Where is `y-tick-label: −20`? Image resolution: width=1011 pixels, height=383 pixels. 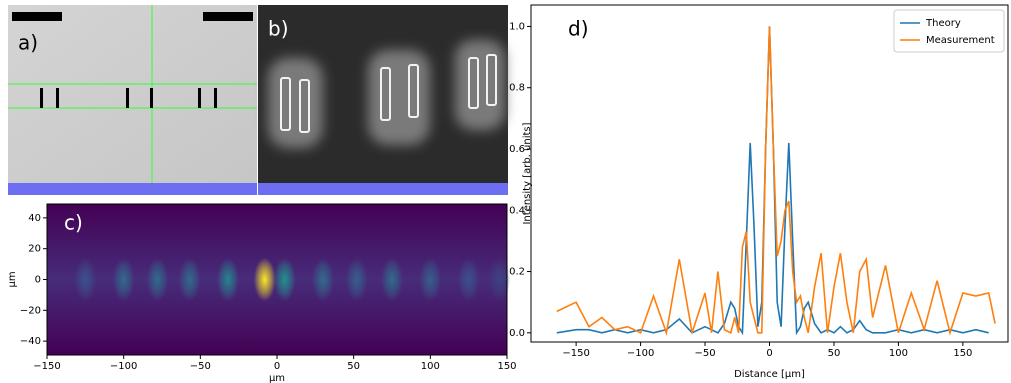
y-tick-label: −20 is located at coordinates (30, 310).